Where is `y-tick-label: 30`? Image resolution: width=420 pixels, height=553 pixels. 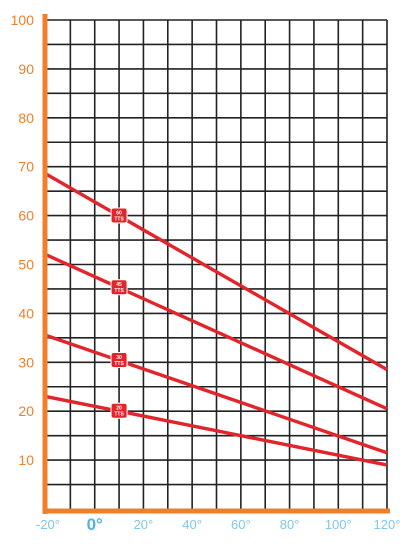
y-tick-label: 30 is located at coordinates (26, 362).